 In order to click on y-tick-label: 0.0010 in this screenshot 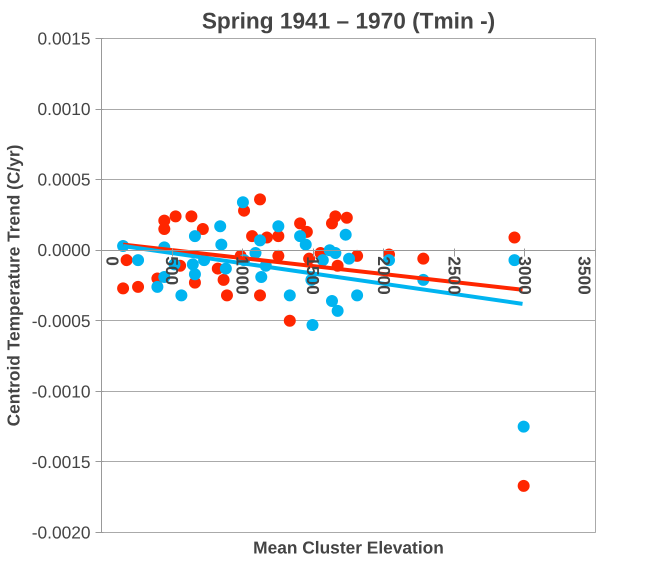, I will do `click(64, 109)`.